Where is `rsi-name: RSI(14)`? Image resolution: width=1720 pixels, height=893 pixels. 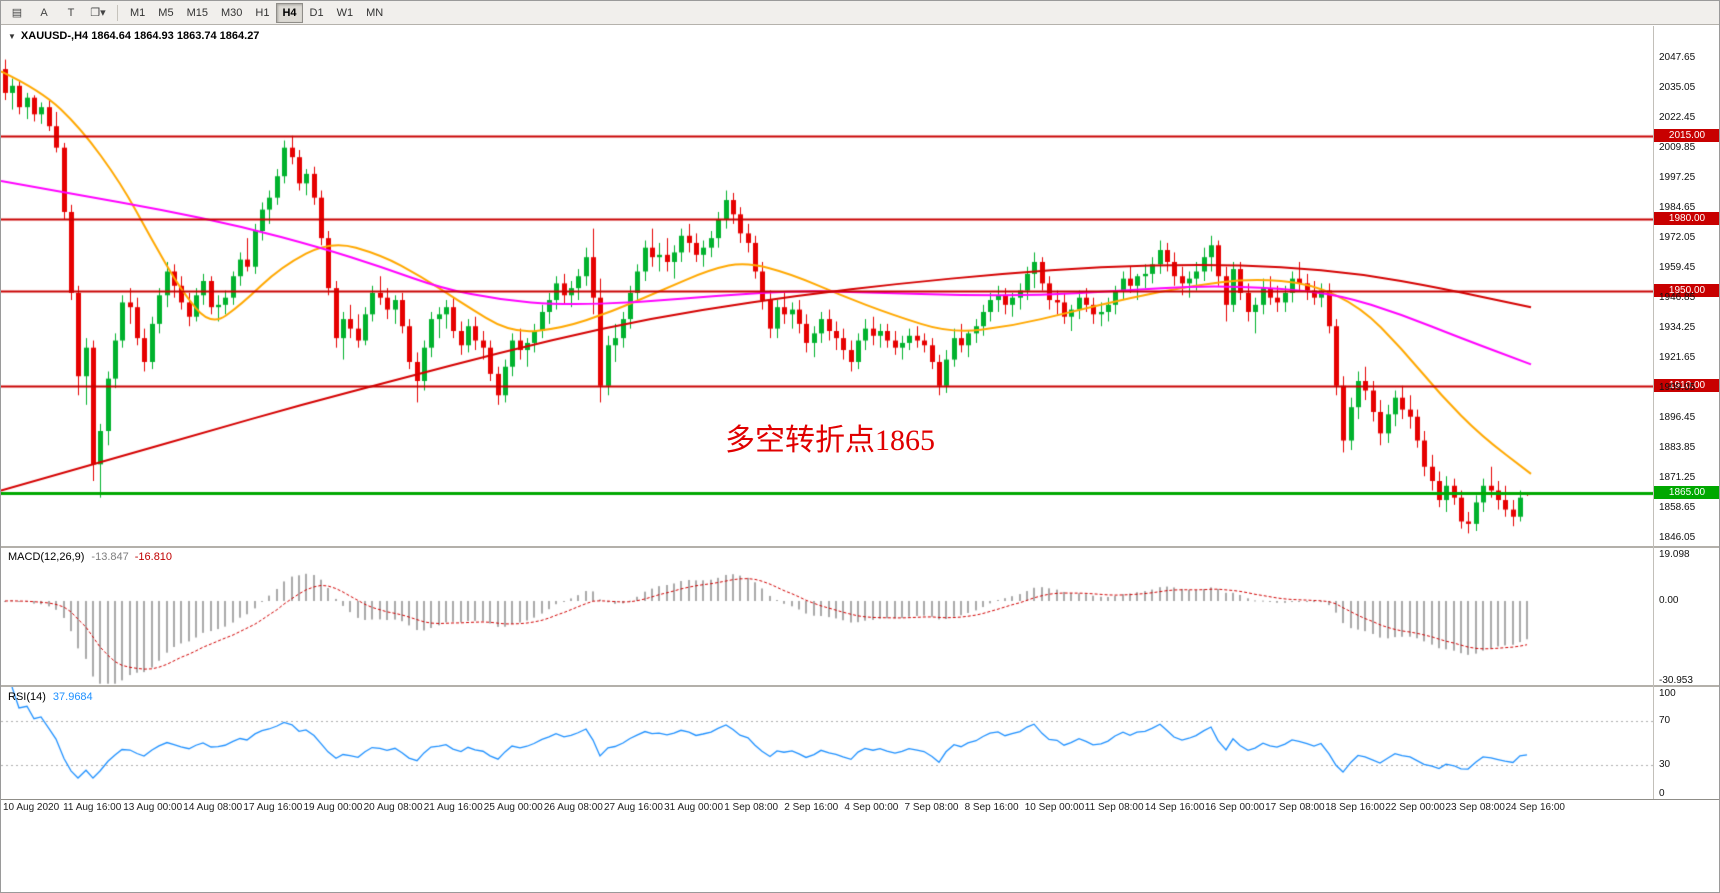 rsi-name: RSI(14) is located at coordinates (27, 697).